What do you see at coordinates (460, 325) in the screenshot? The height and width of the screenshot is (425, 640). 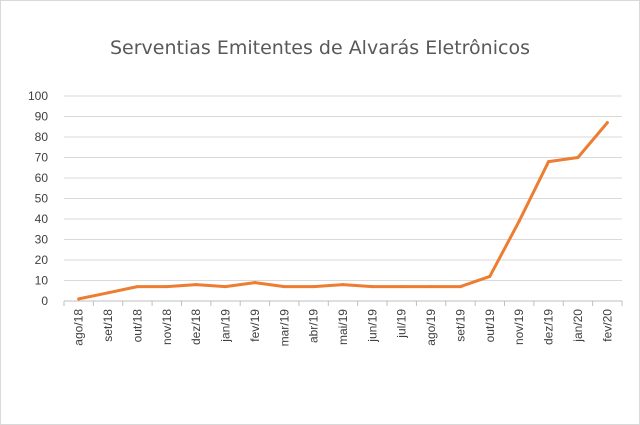 I see `x-tick-label: set/19` at bounding box center [460, 325].